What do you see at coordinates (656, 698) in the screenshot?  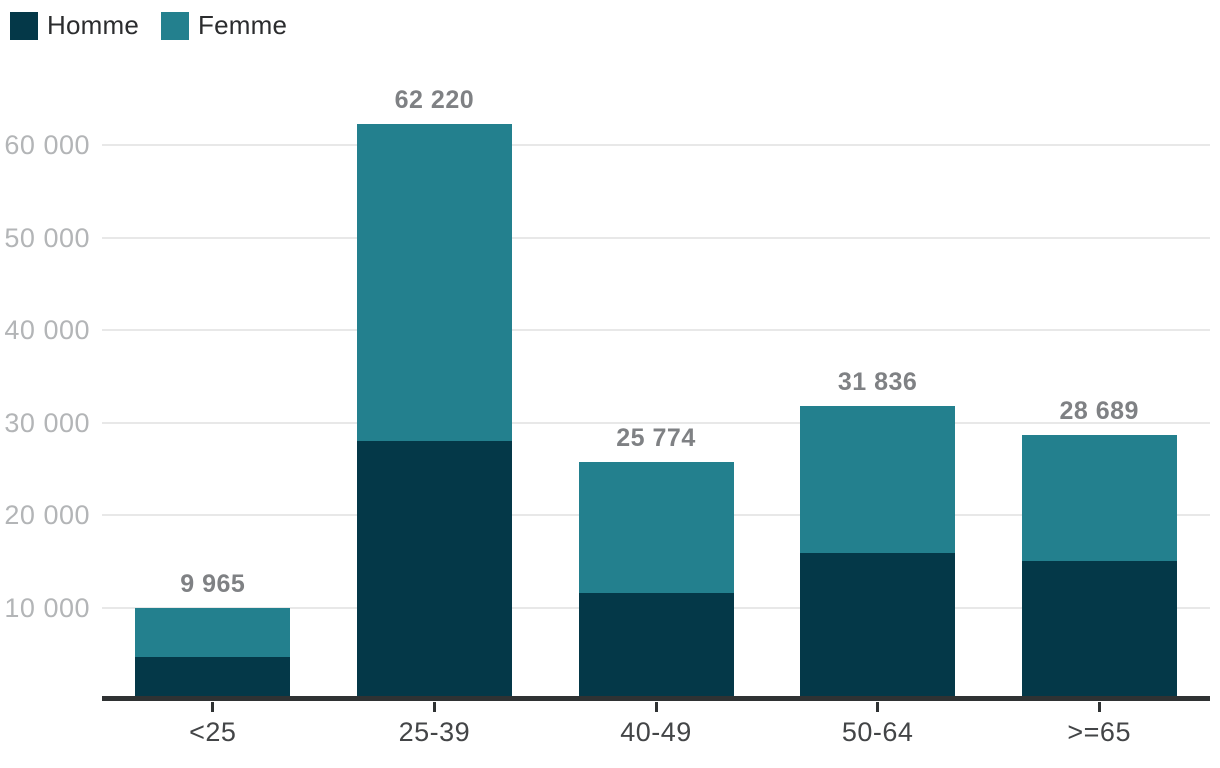 I see `x-axis-line` at bounding box center [656, 698].